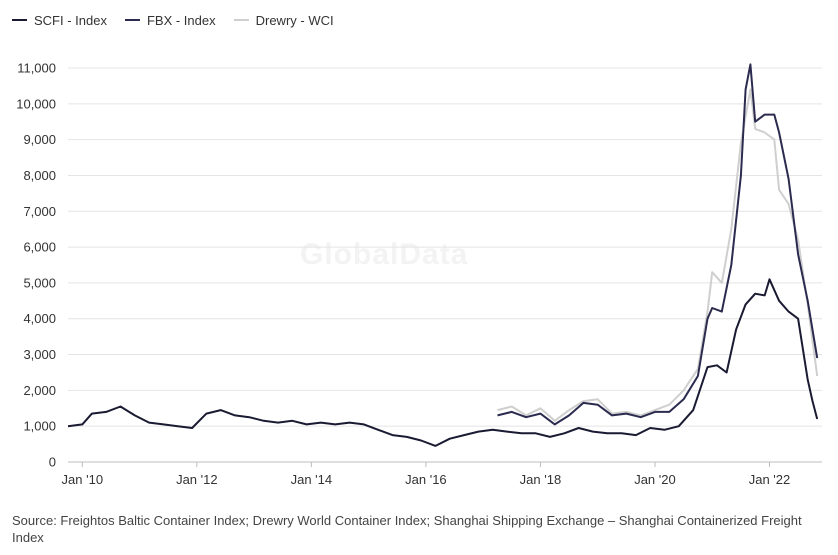 Image resolution: width=838 pixels, height=555 pixels. What do you see at coordinates (241, 20) in the screenshot?
I see `legend-swatch-wci` at bounding box center [241, 20].